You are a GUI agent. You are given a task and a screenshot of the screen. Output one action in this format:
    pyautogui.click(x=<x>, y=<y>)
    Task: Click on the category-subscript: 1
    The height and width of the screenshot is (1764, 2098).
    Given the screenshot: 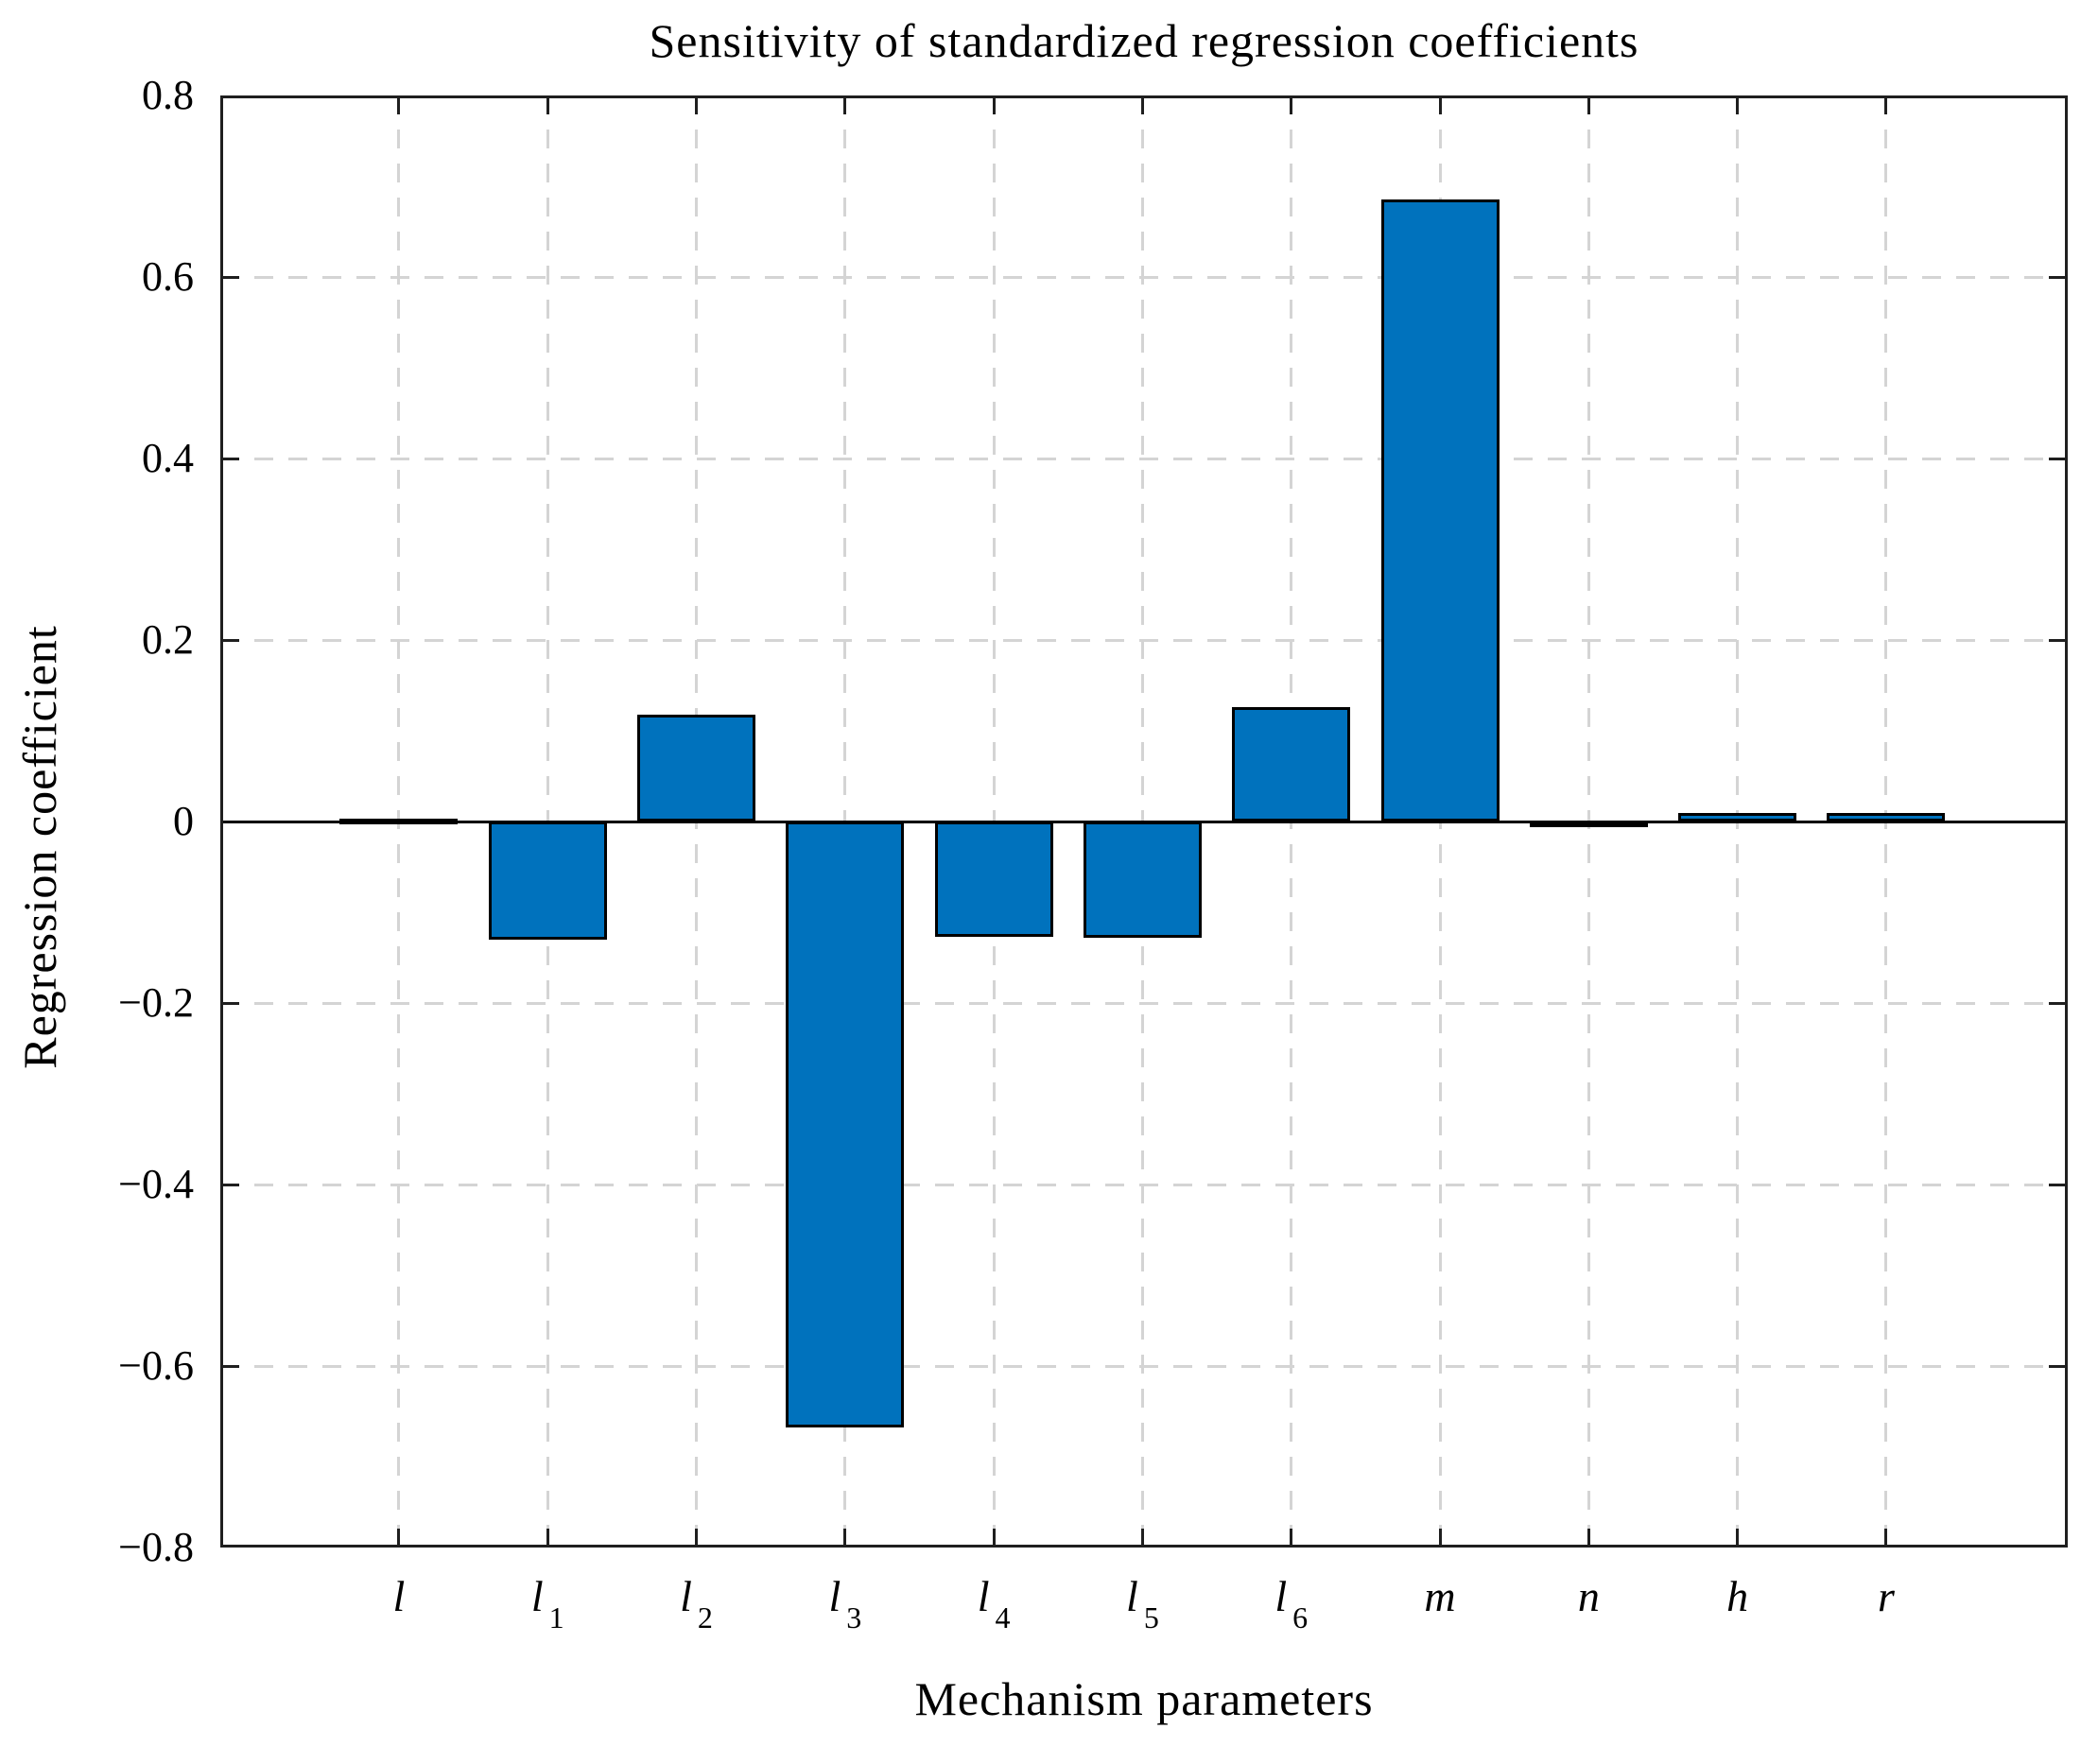 What is the action you would take?
    pyautogui.click(x=556, y=1617)
    